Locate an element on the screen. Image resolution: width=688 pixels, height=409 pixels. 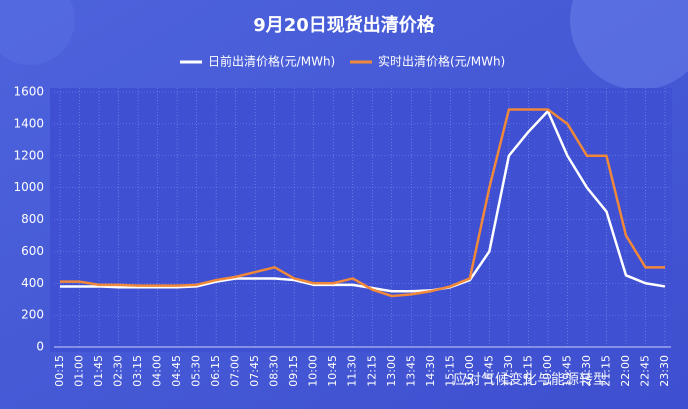
x-tick-label: 02:30 is located at coordinates (118, 371).